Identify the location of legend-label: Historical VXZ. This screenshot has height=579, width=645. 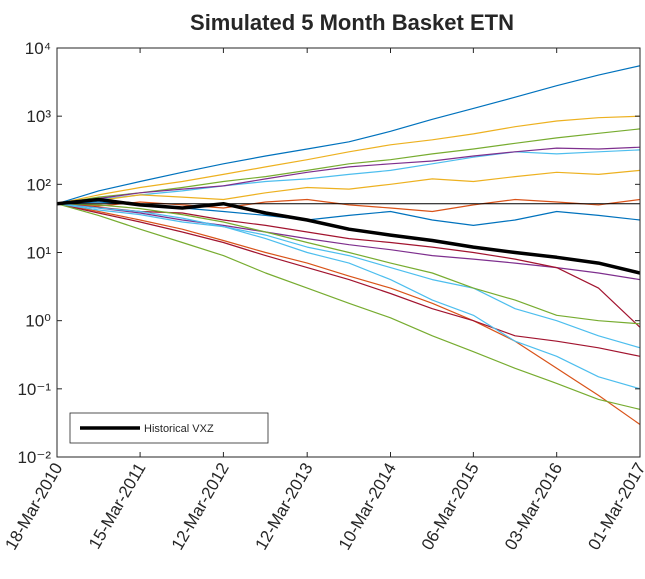
(179, 429).